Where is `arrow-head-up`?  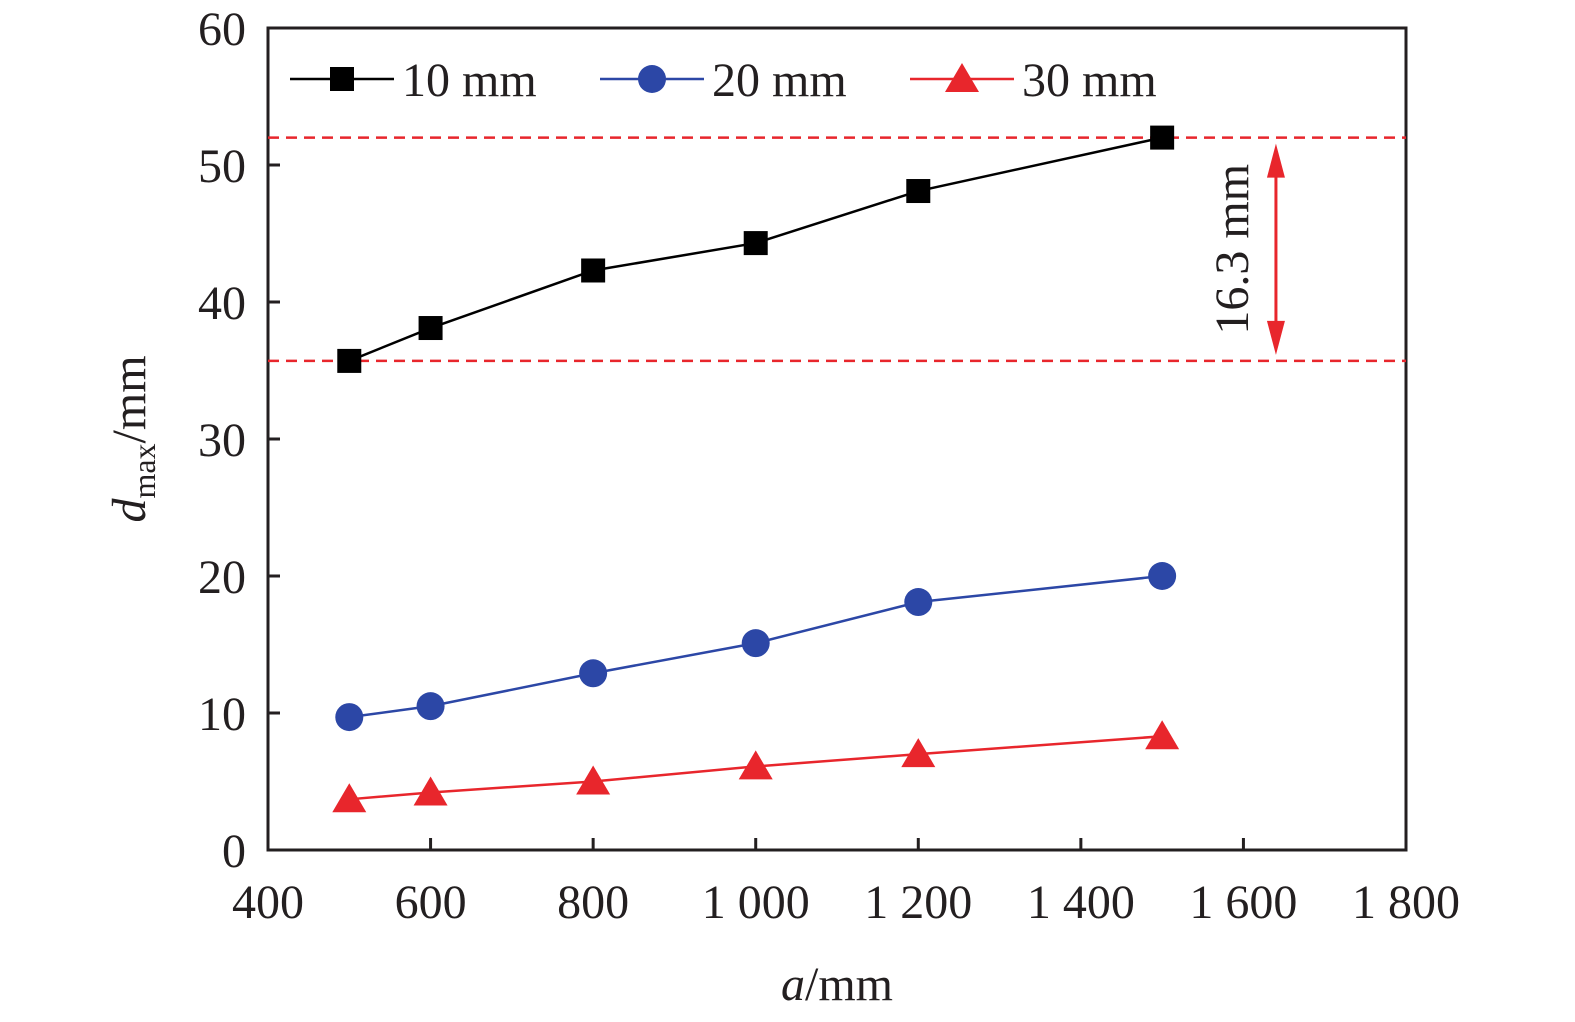 arrow-head-up is located at coordinates (1275, 160).